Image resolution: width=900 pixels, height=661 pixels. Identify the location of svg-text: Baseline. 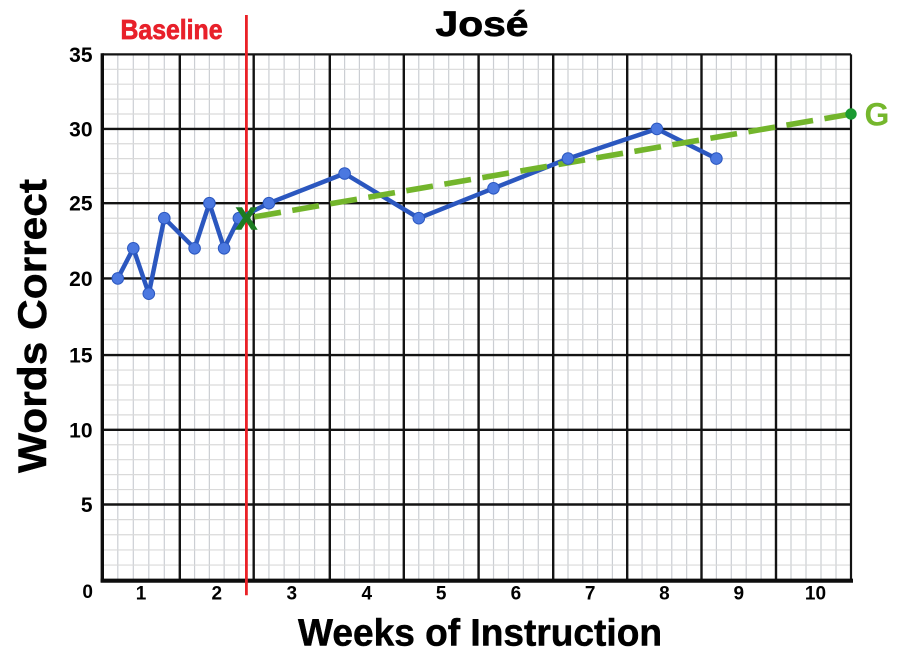
(172, 29).